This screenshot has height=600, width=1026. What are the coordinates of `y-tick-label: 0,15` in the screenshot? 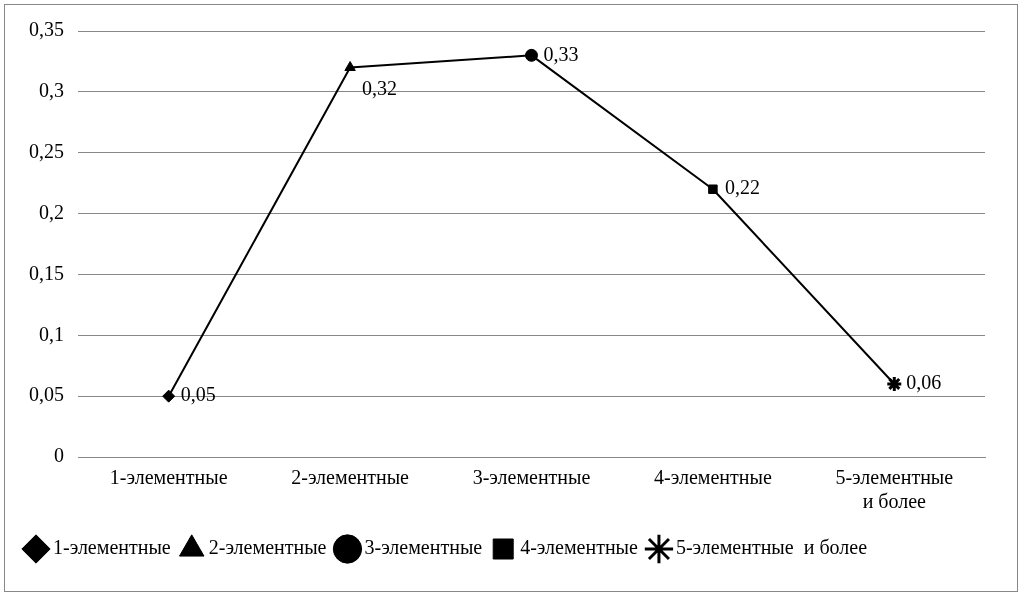 It's located at (46, 272).